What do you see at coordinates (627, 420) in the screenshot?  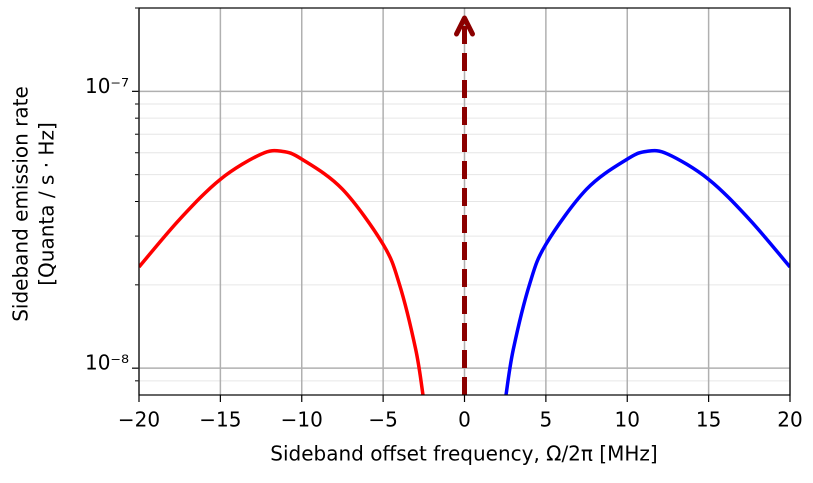 I see `x-tick-label: 10` at bounding box center [627, 420].